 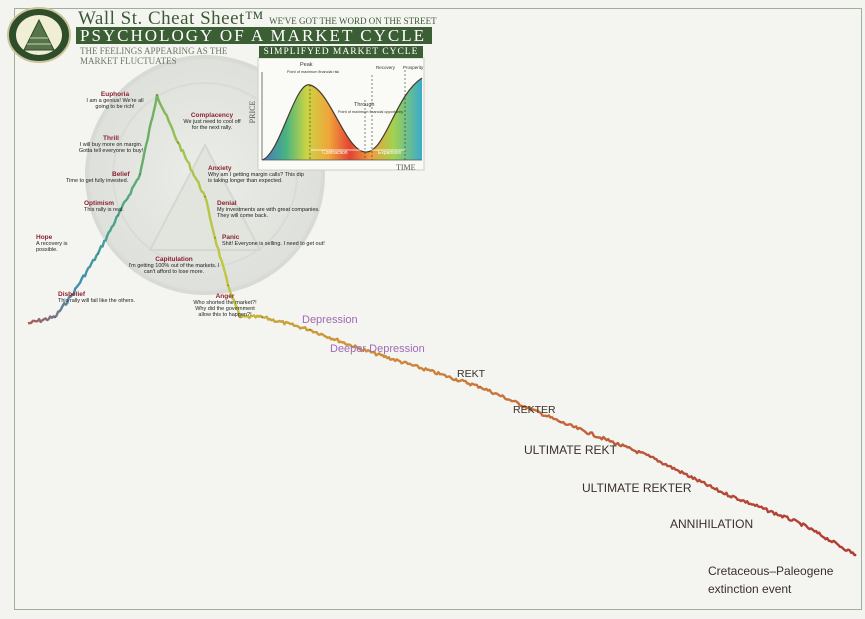 What do you see at coordinates (330, 320) in the screenshot?
I see `label-depression: Depression` at bounding box center [330, 320].